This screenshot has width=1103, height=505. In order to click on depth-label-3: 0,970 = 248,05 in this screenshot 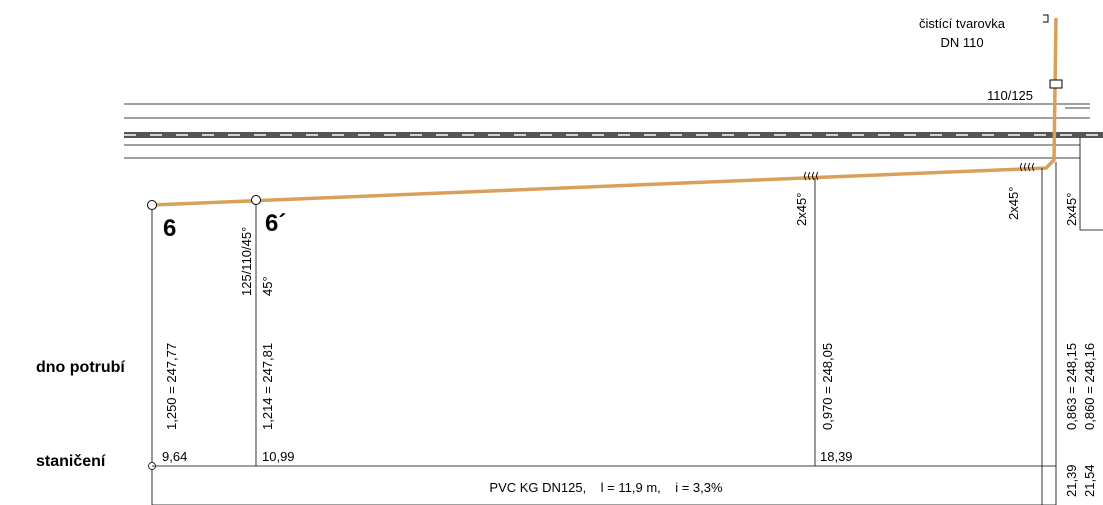, I will do `click(827, 386)`.